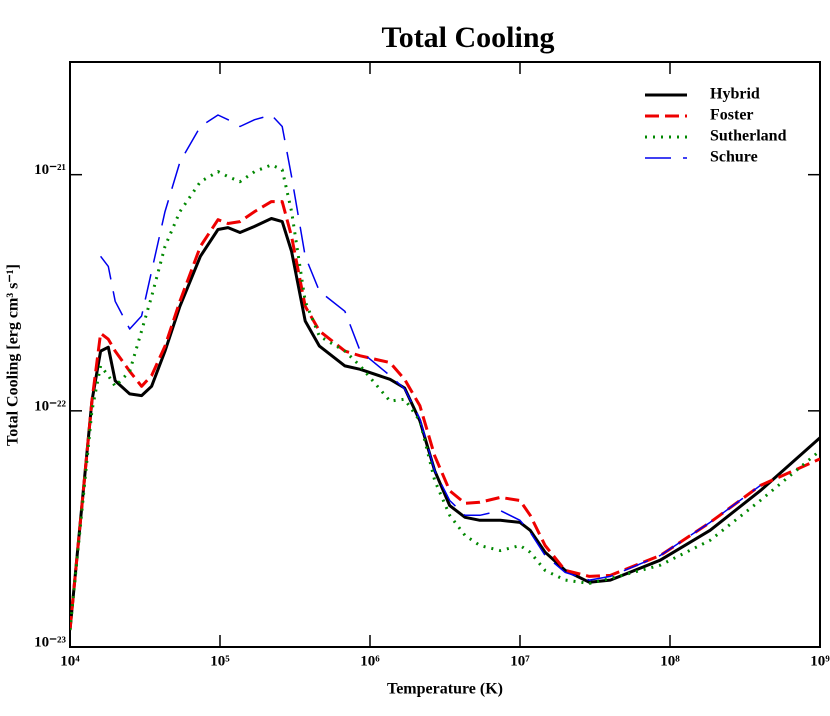 The width and height of the screenshot is (830, 716). I want to click on legend-label: Foster, so click(732, 115).